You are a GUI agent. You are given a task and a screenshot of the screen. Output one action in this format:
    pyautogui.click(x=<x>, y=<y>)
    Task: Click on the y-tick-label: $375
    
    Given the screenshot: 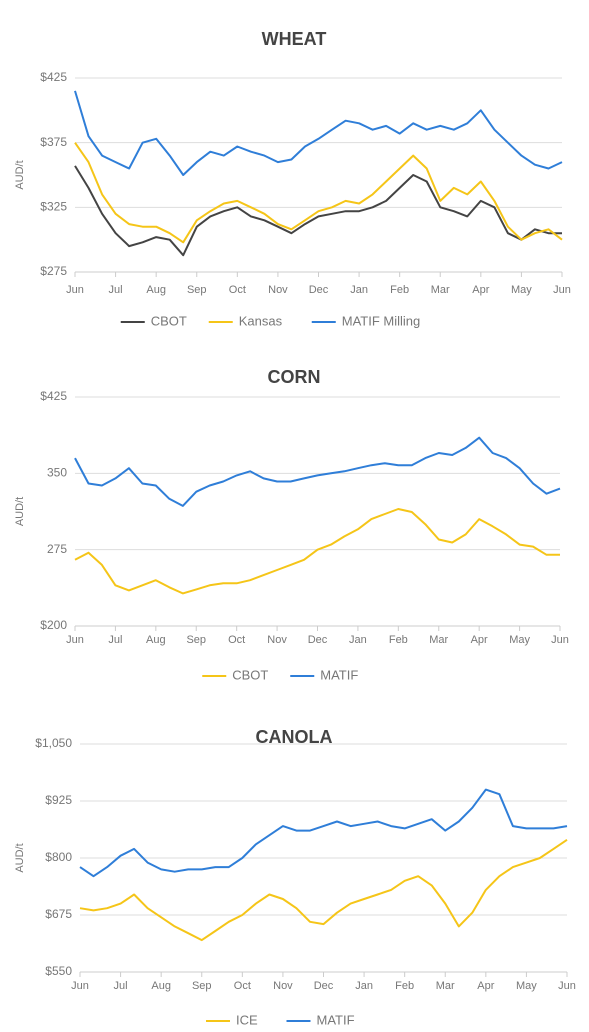 What is the action you would take?
    pyautogui.click(x=53, y=142)
    